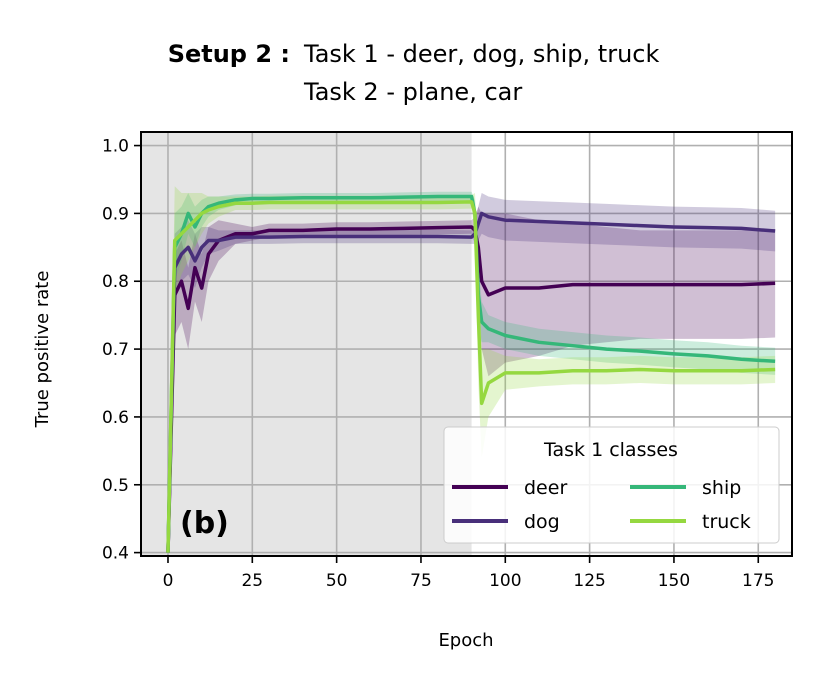  I want to click on y-tick-label: 0.8, so click(115, 282).